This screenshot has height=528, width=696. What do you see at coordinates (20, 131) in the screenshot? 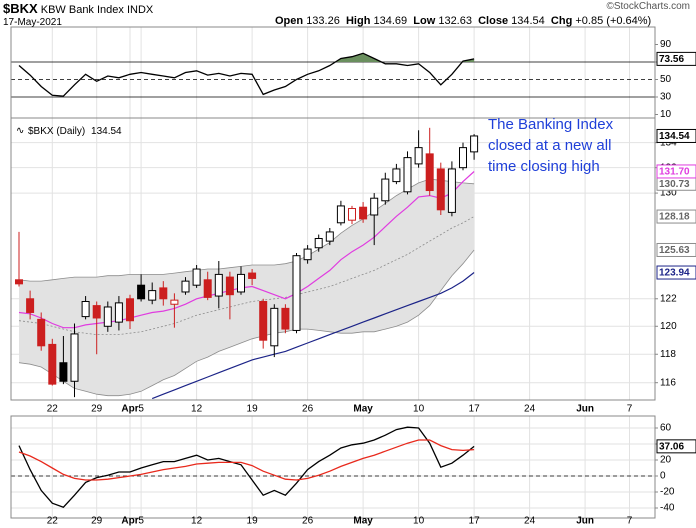
I see `legend-icon: ∿` at bounding box center [20, 131].